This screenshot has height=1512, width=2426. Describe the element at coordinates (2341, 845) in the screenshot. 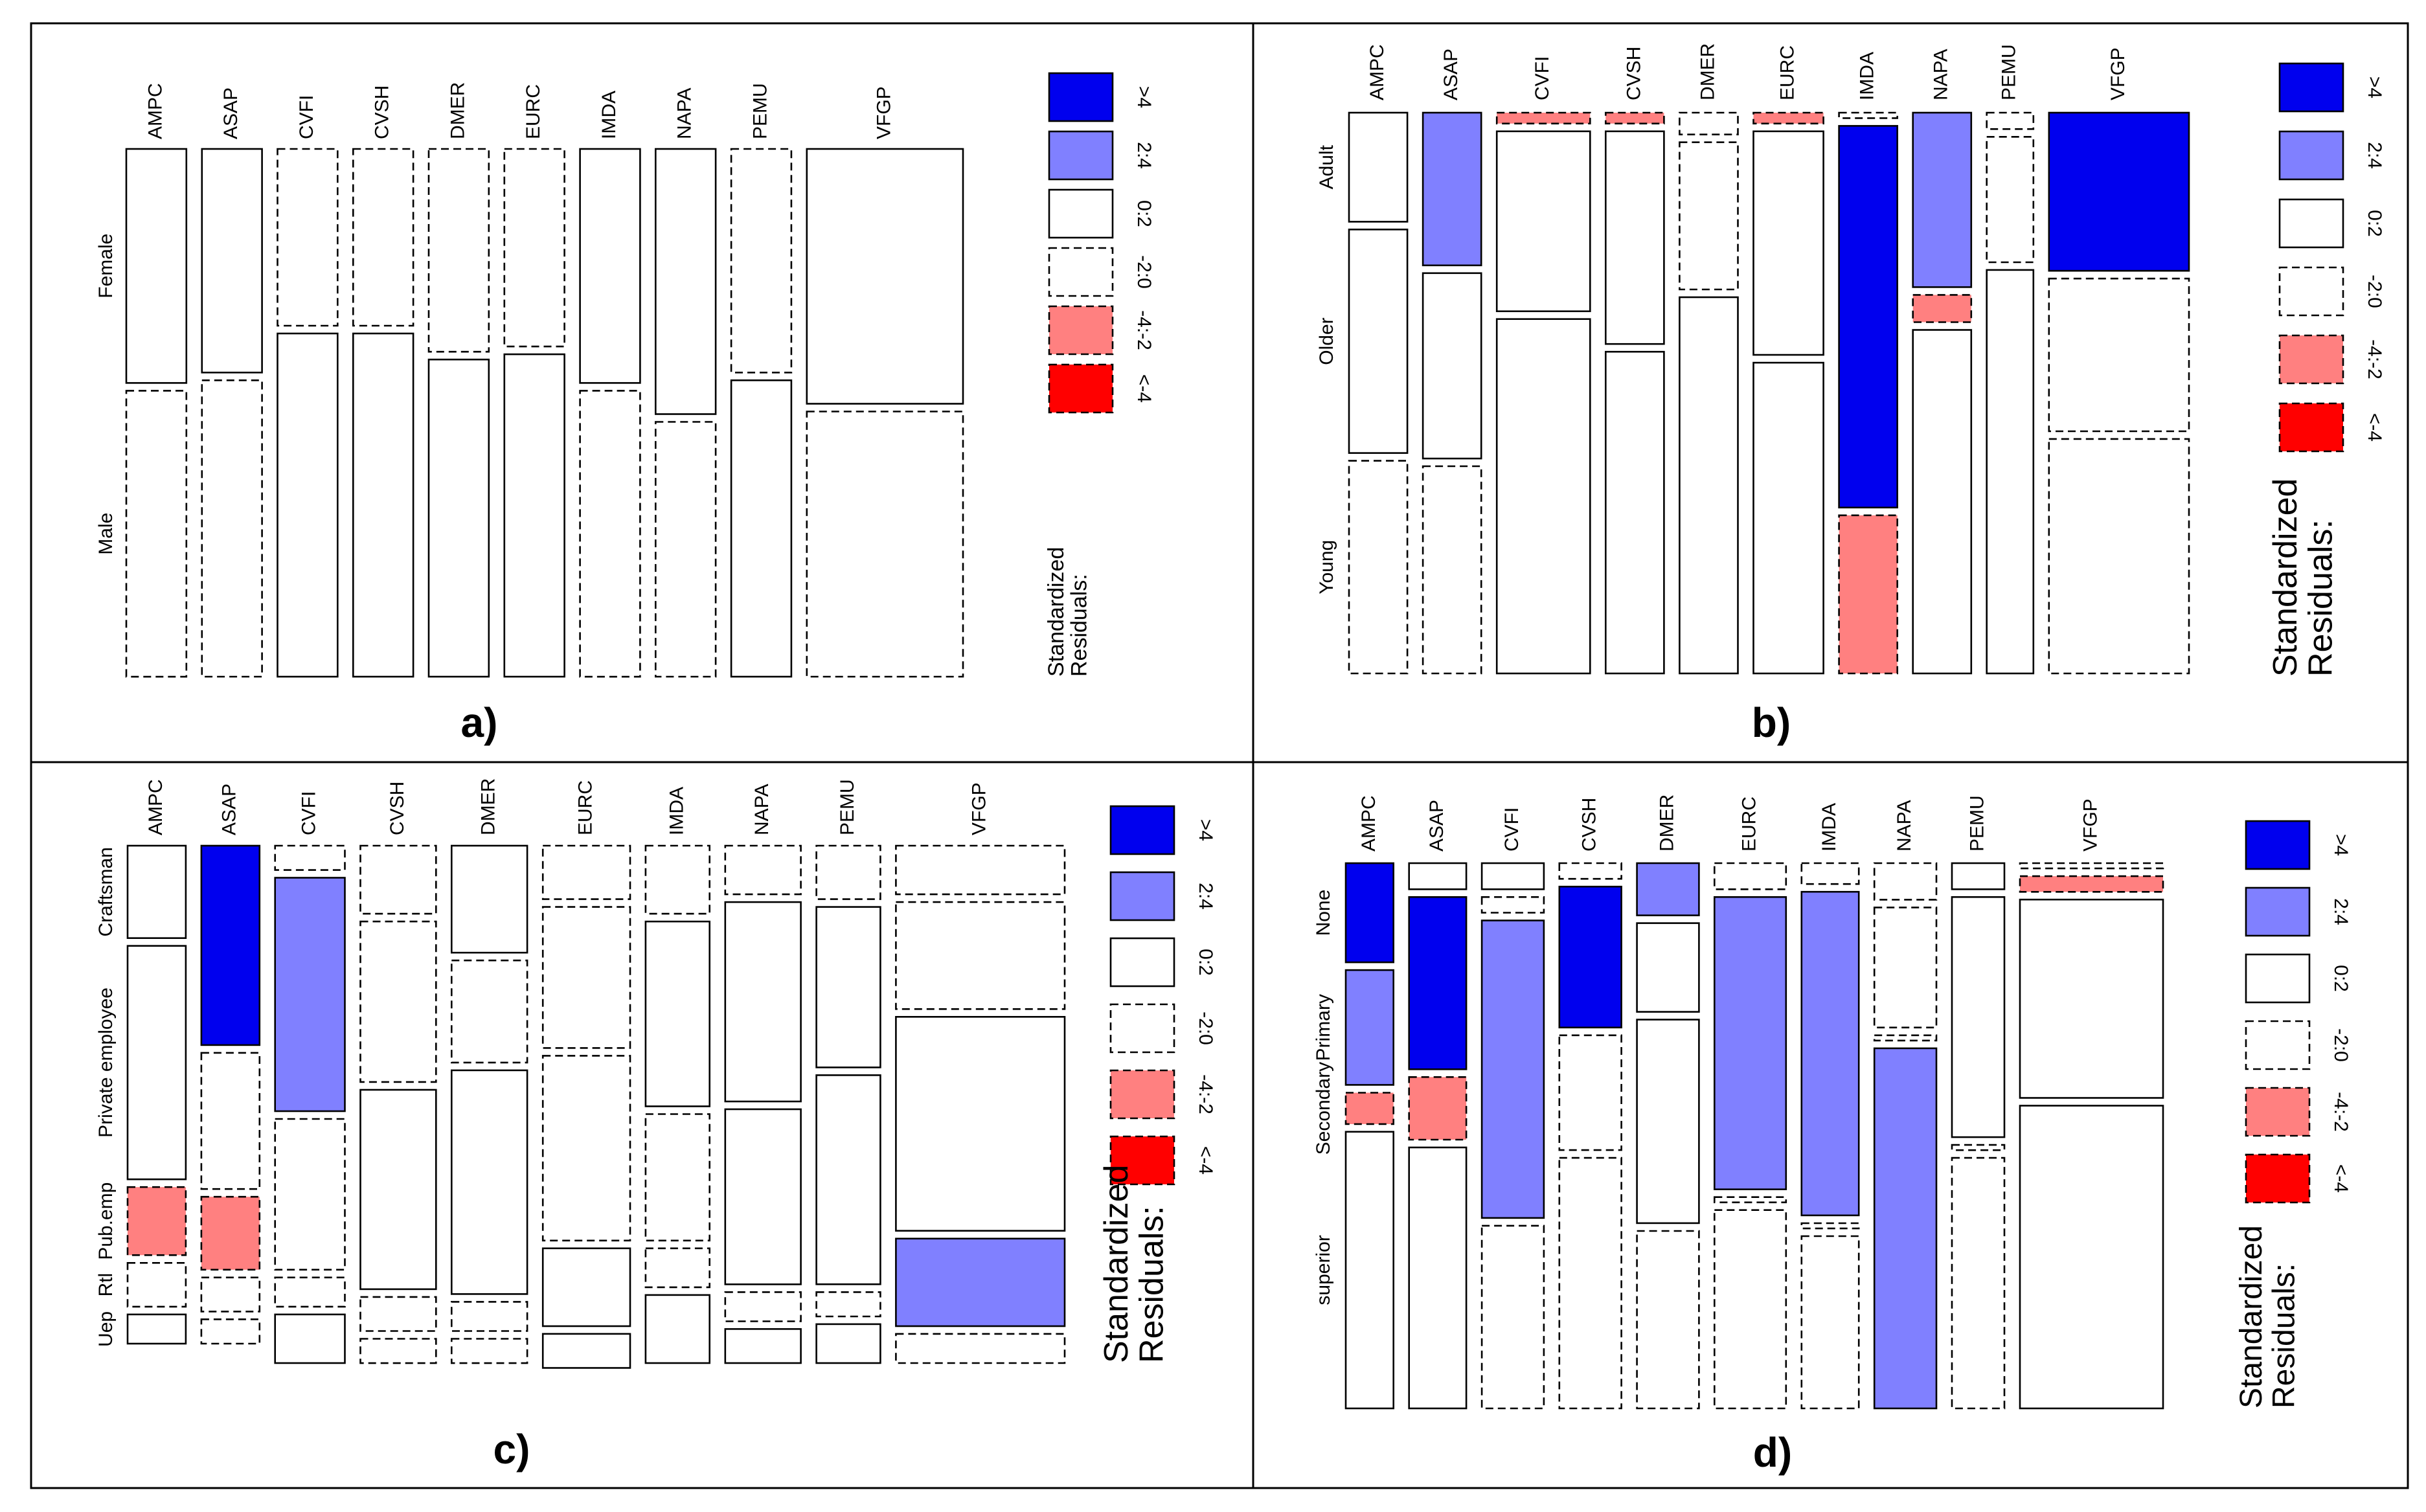

I see `legend-label: >4` at that location.